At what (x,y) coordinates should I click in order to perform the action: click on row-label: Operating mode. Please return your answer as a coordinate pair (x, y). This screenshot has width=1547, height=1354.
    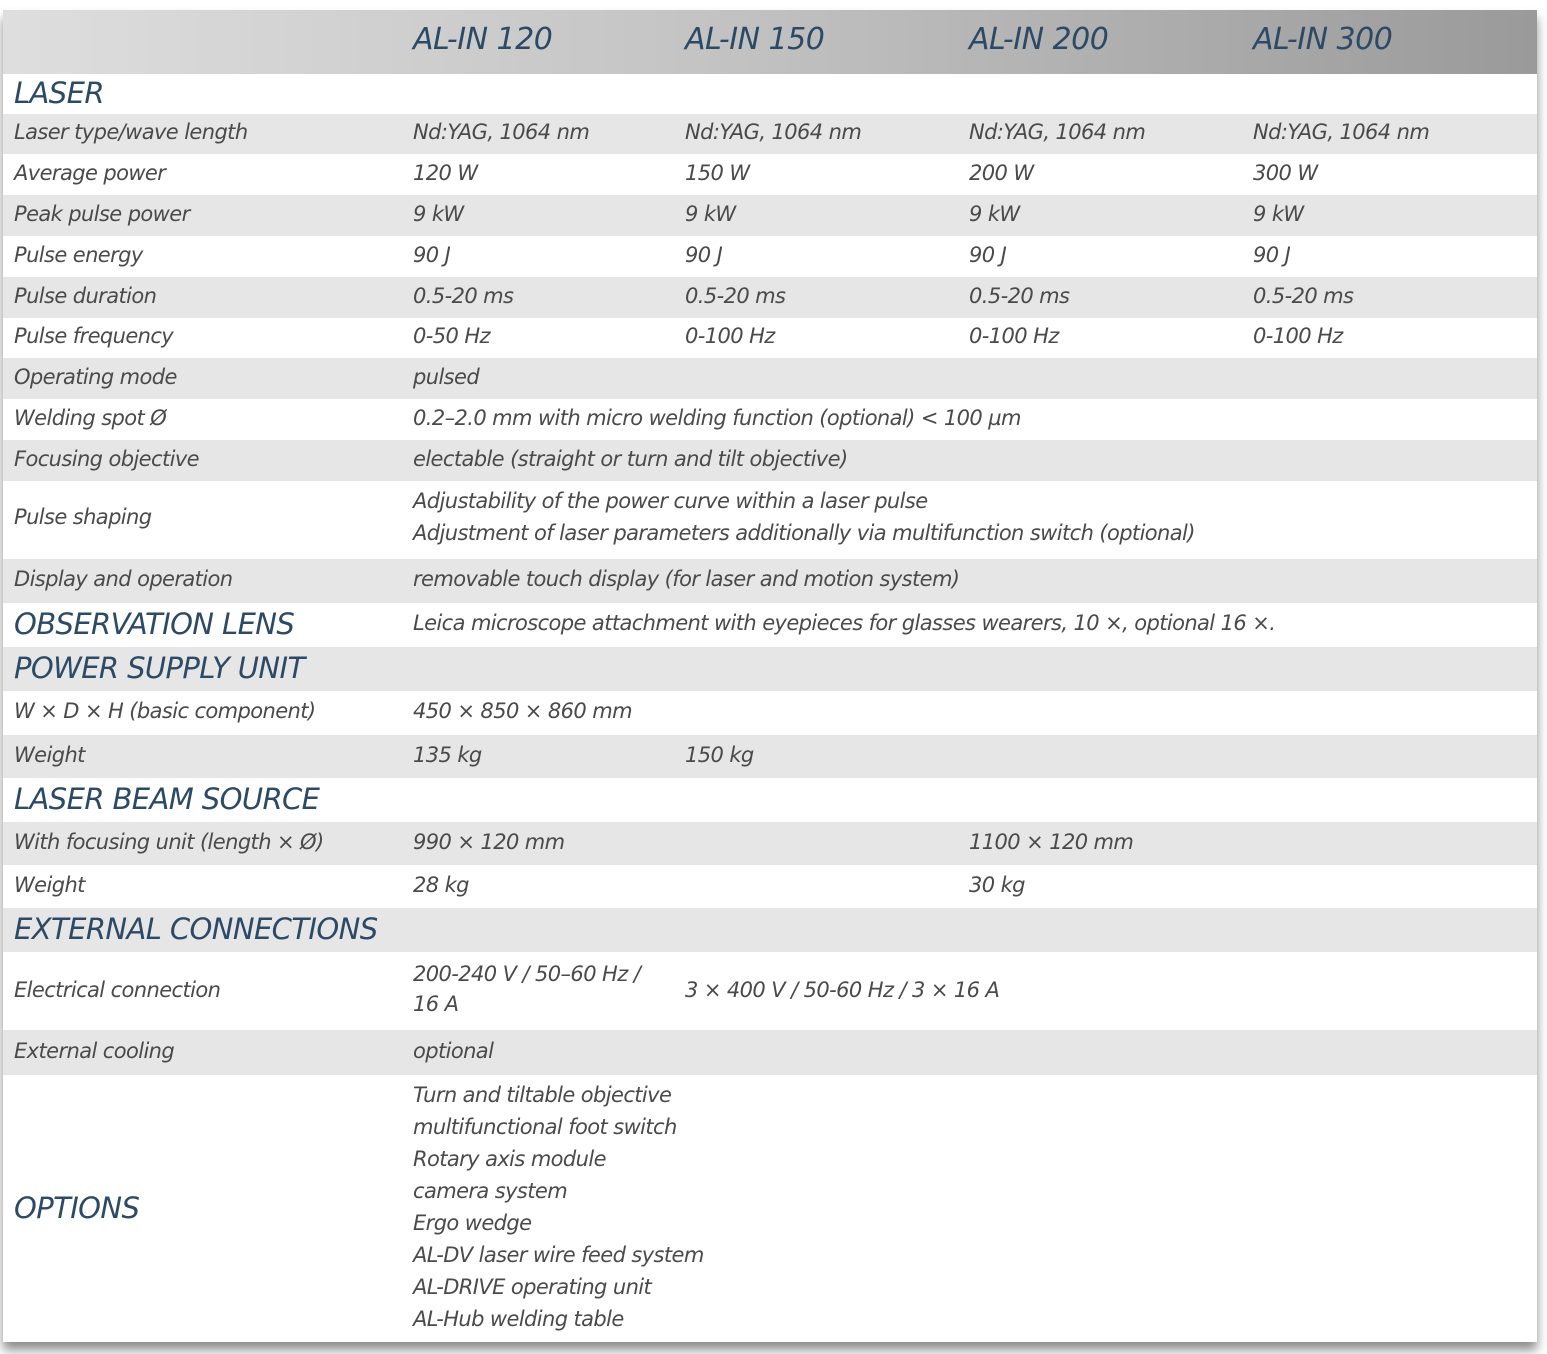
    Looking at the image, I should click on (95, 377).